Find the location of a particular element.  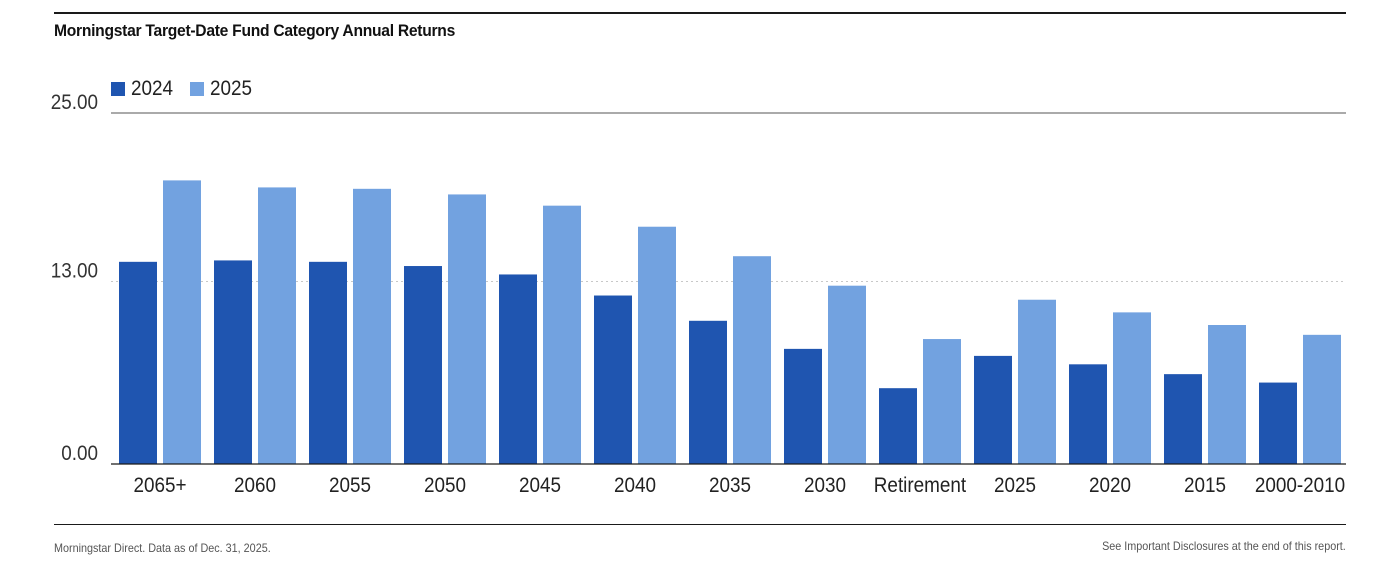

x-tick-label: 2060 is located at coordinates (255, 485).